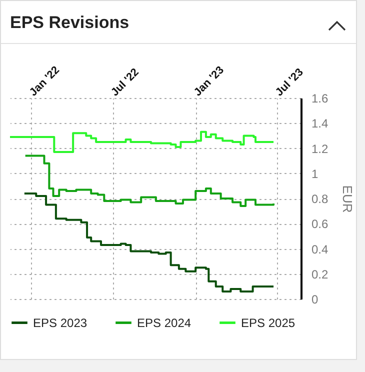  Describe the element at coordinates (125, 82) in the screenshot. I see `x-tick-label: Jul '22` at that location.